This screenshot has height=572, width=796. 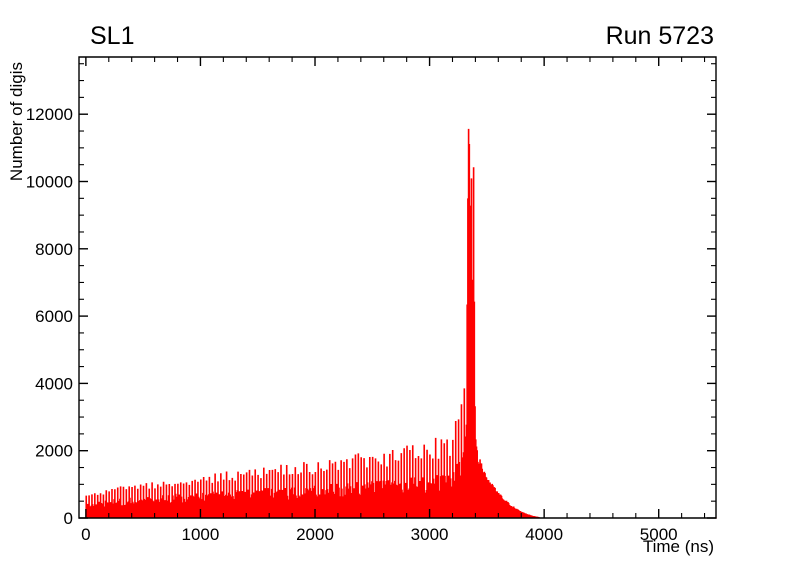 I want to click on x-tick-label: 2000, so click(x=315, y=534).